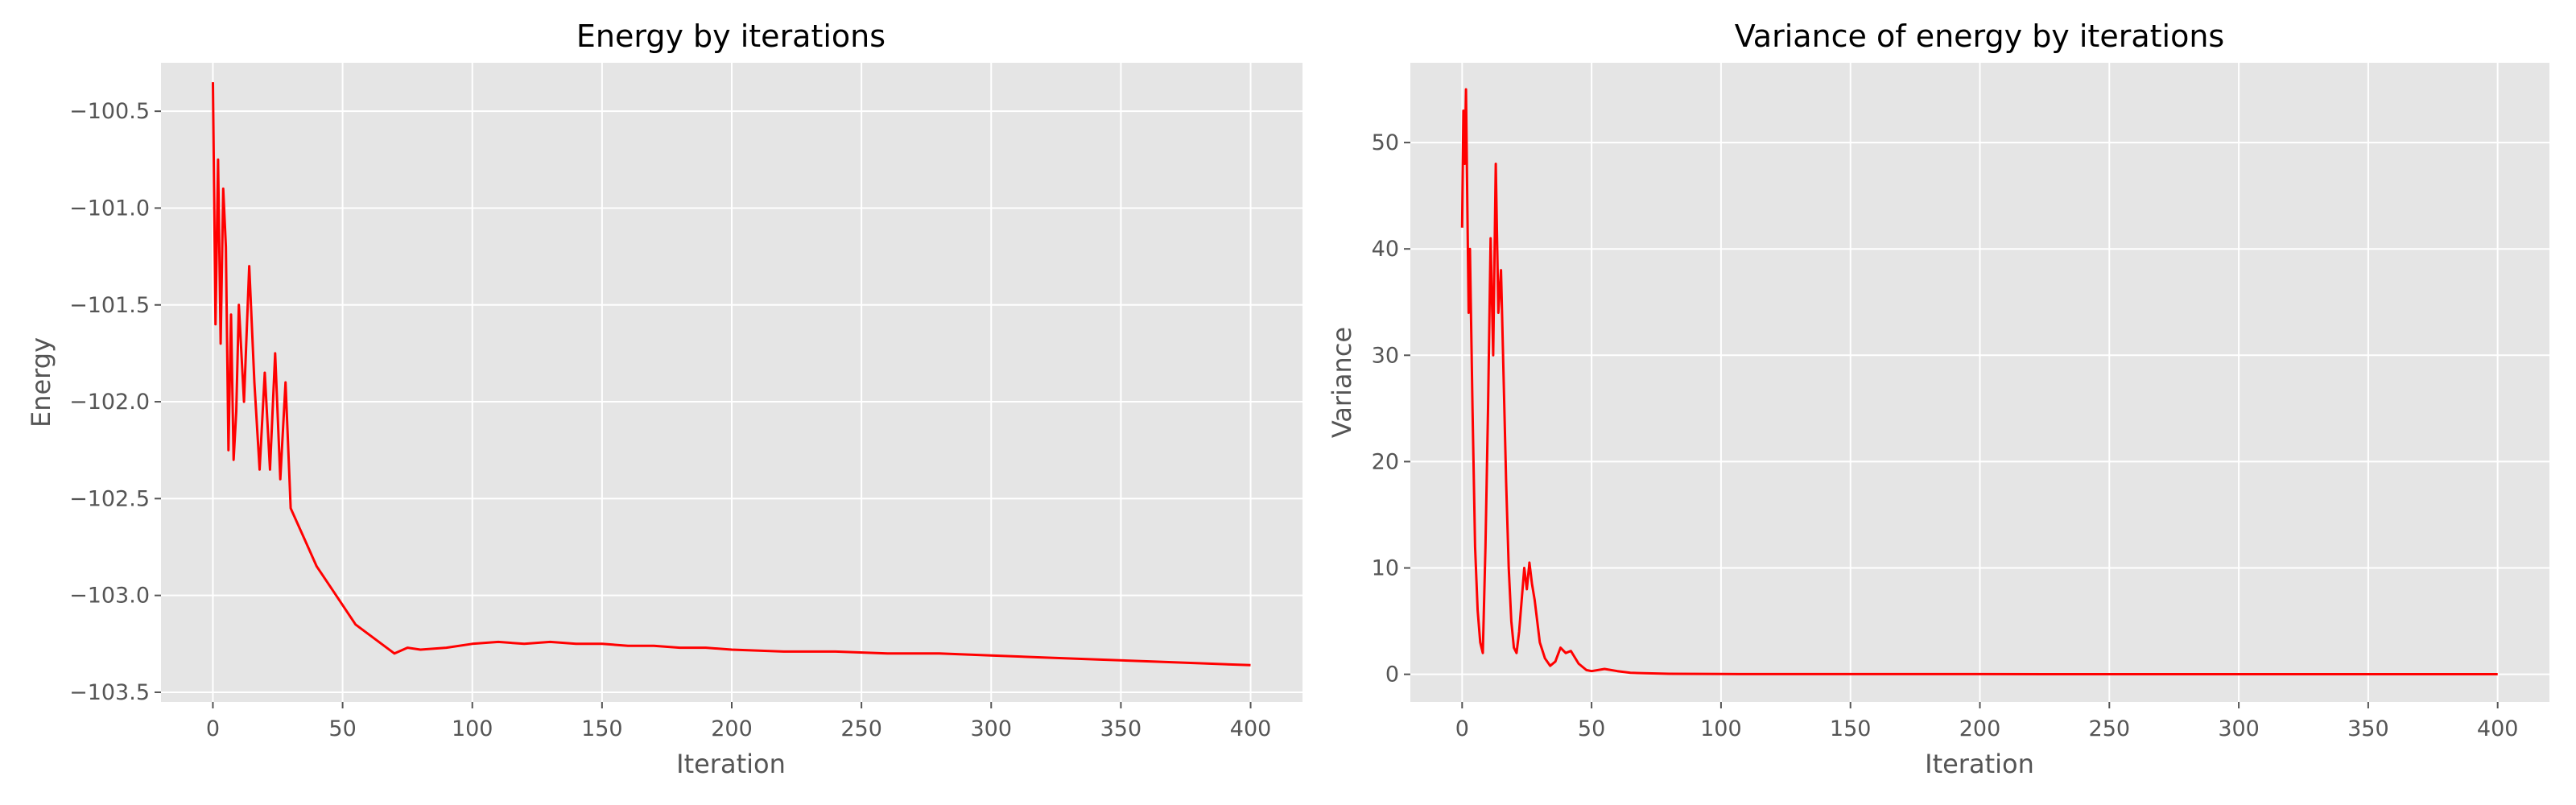 The height and width of the screenshot is (805, 2576). Describe the element at coordinates (109, 305) in the screenshot. I see `y-tick-label: −101.5` at that location.